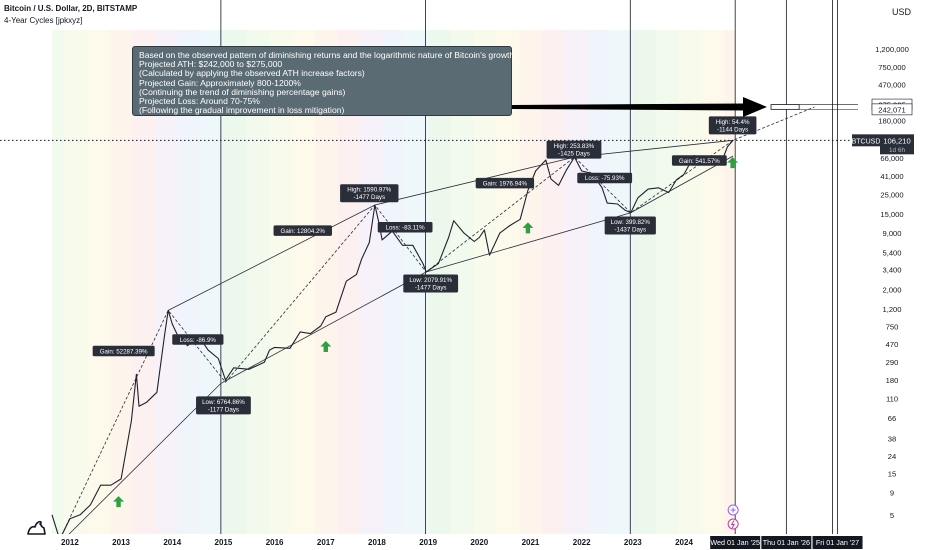  What do you see at coordinates (892, 456) in the screenshot?
I see `price-tick-label: 24` at bounding box center [892, 456].